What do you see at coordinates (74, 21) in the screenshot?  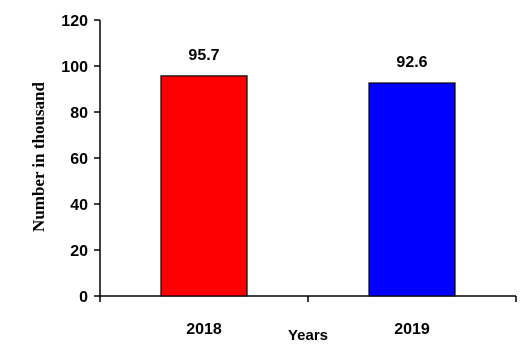 I see `y-tick-label: 120` at bounding box center [74, 21].